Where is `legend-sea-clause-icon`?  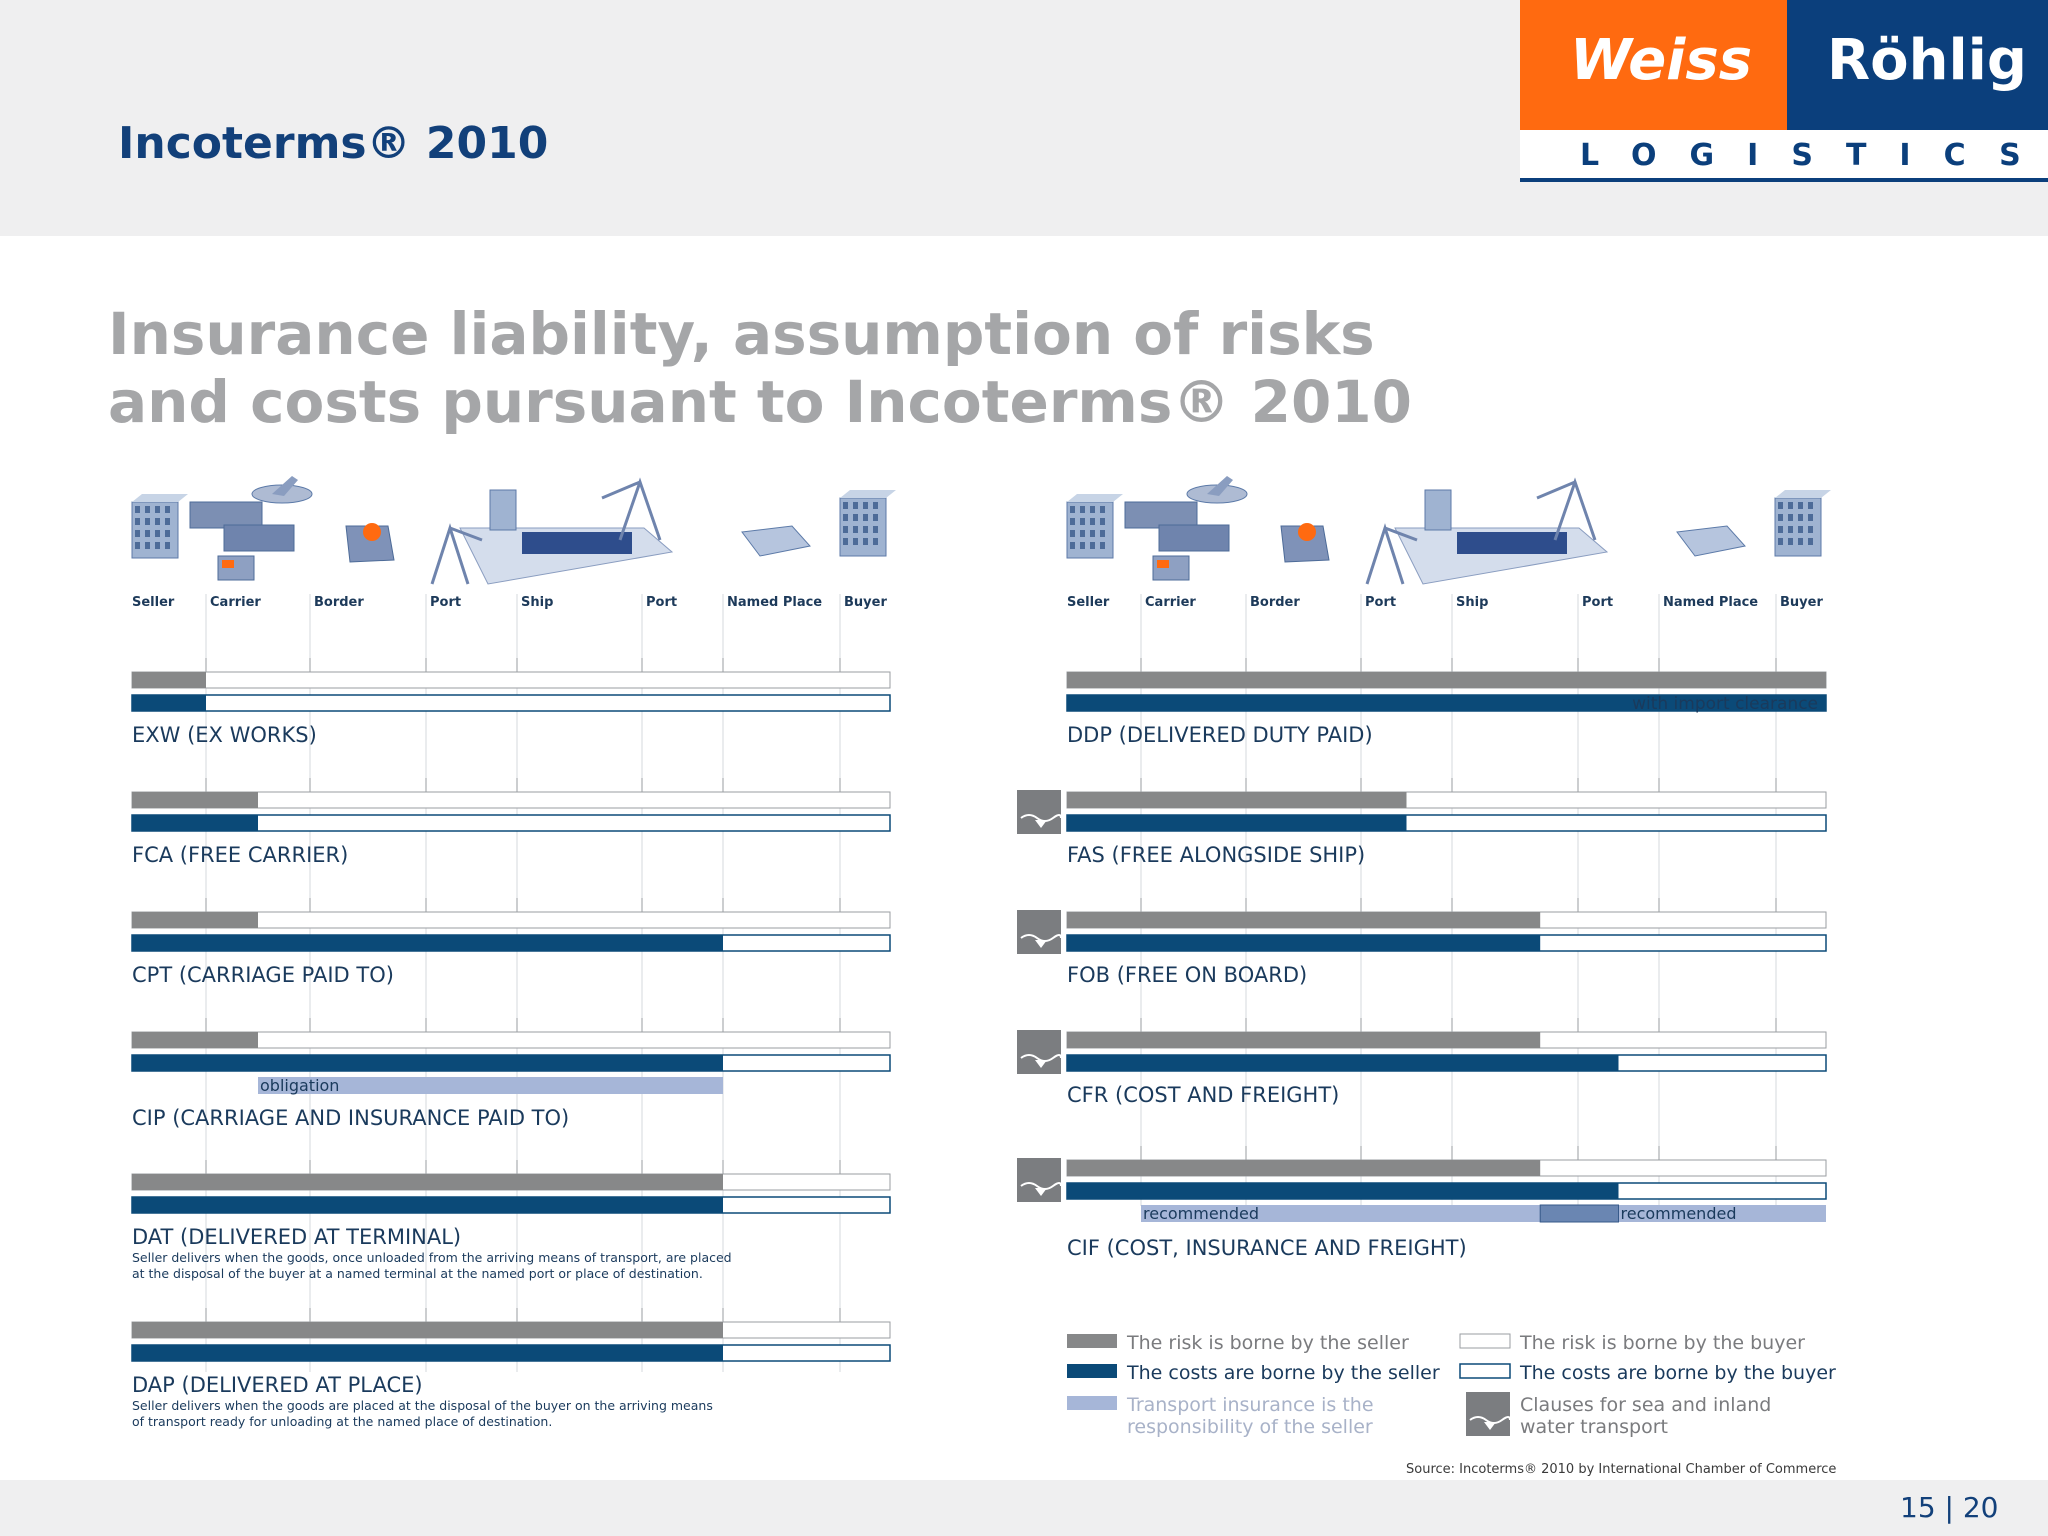 legend-sea-clause-icon is located at coordinates (1488, 1414).